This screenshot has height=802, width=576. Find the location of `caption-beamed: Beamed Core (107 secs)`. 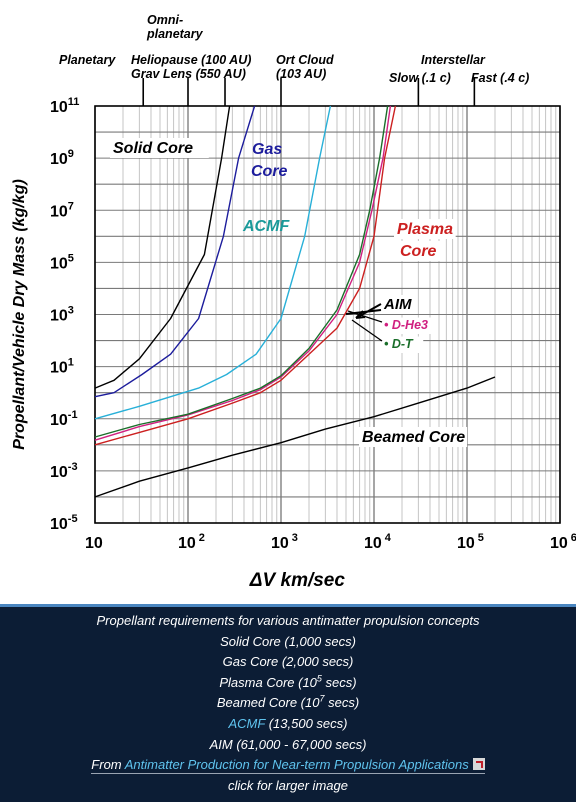

caption-beamed: Beamed Core (107 secs) is located at coordinates (288, 703).